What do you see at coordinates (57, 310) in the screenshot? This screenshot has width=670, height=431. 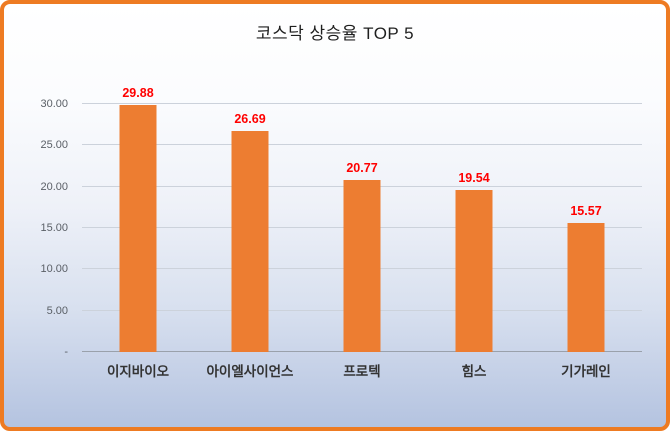 I see `y-tick-label: 5.00` at bounding box center [57, 310].